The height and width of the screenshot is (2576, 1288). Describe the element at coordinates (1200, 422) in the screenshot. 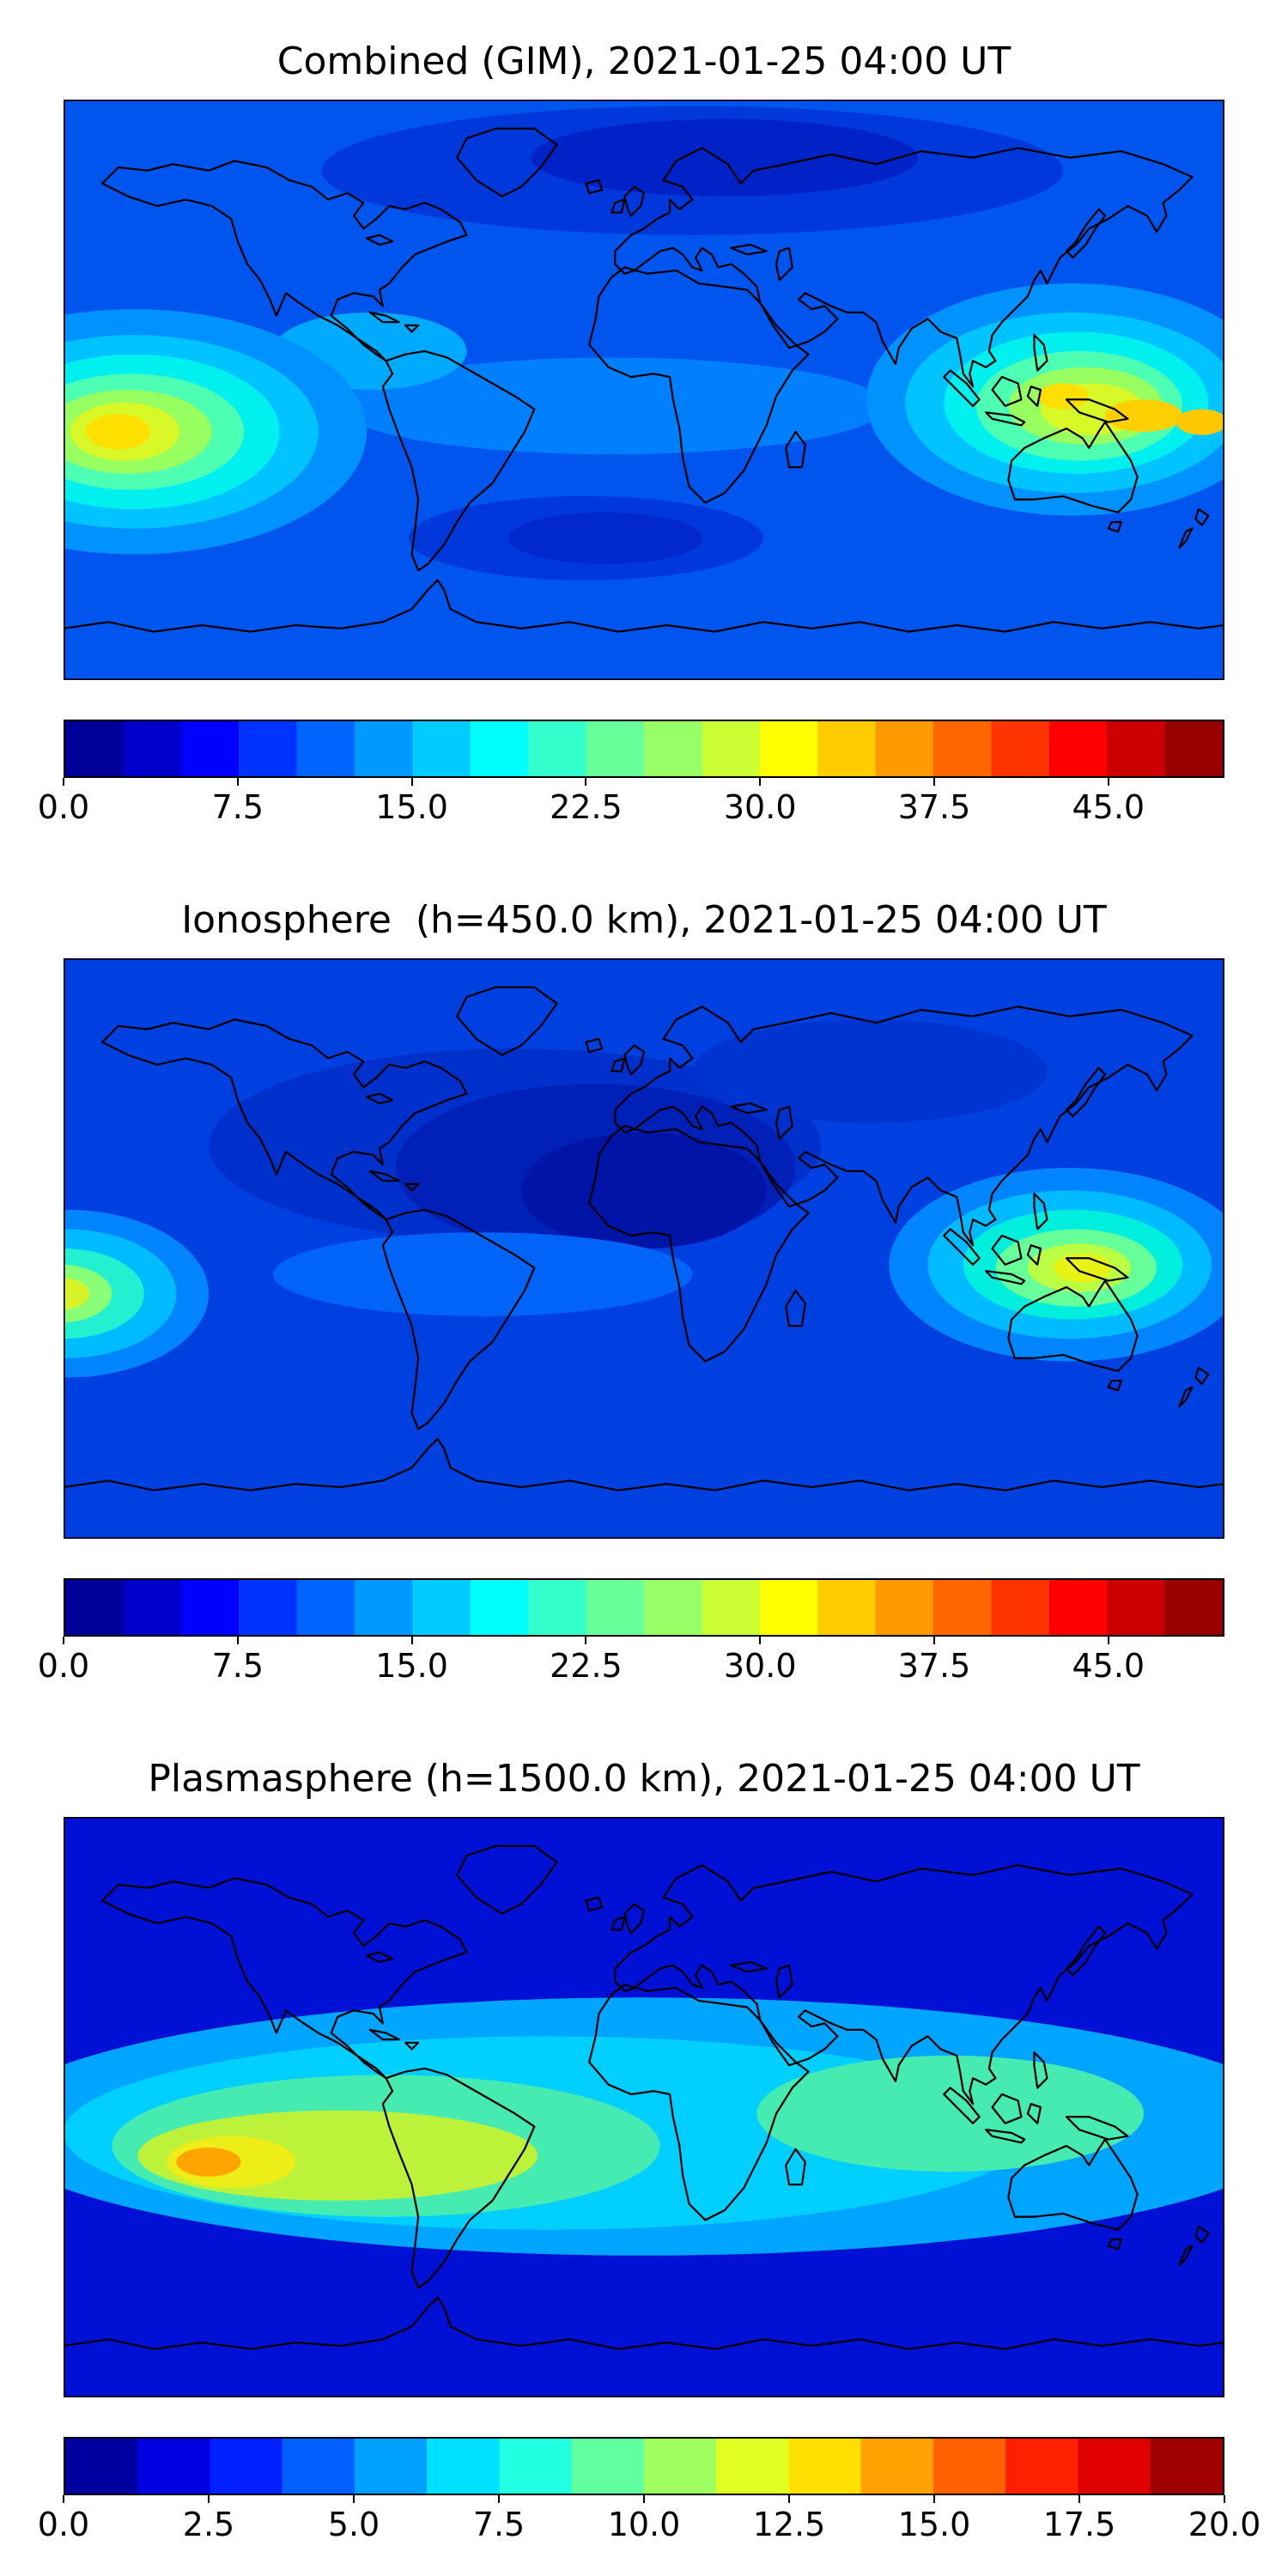

I see `contour-band-west-pacific-hotspot-core-c` at that location.